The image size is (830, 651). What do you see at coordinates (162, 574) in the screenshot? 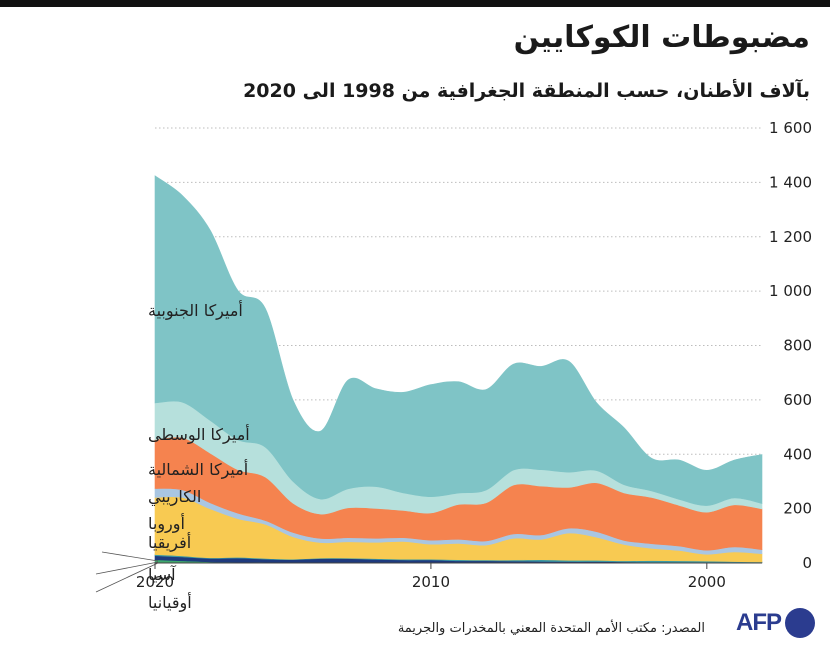
I see `series-label-asia: آسيا` at bounding box center [162, 574].